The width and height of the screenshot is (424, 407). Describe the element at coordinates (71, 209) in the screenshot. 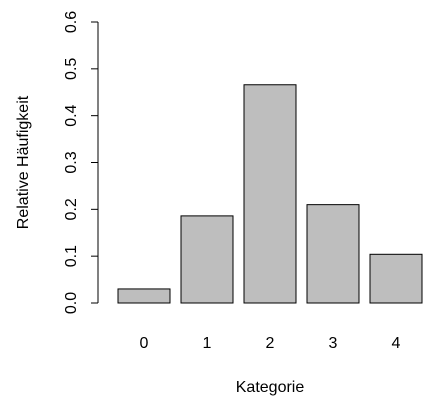

I see `y-tick-label: 0.2` at that location.